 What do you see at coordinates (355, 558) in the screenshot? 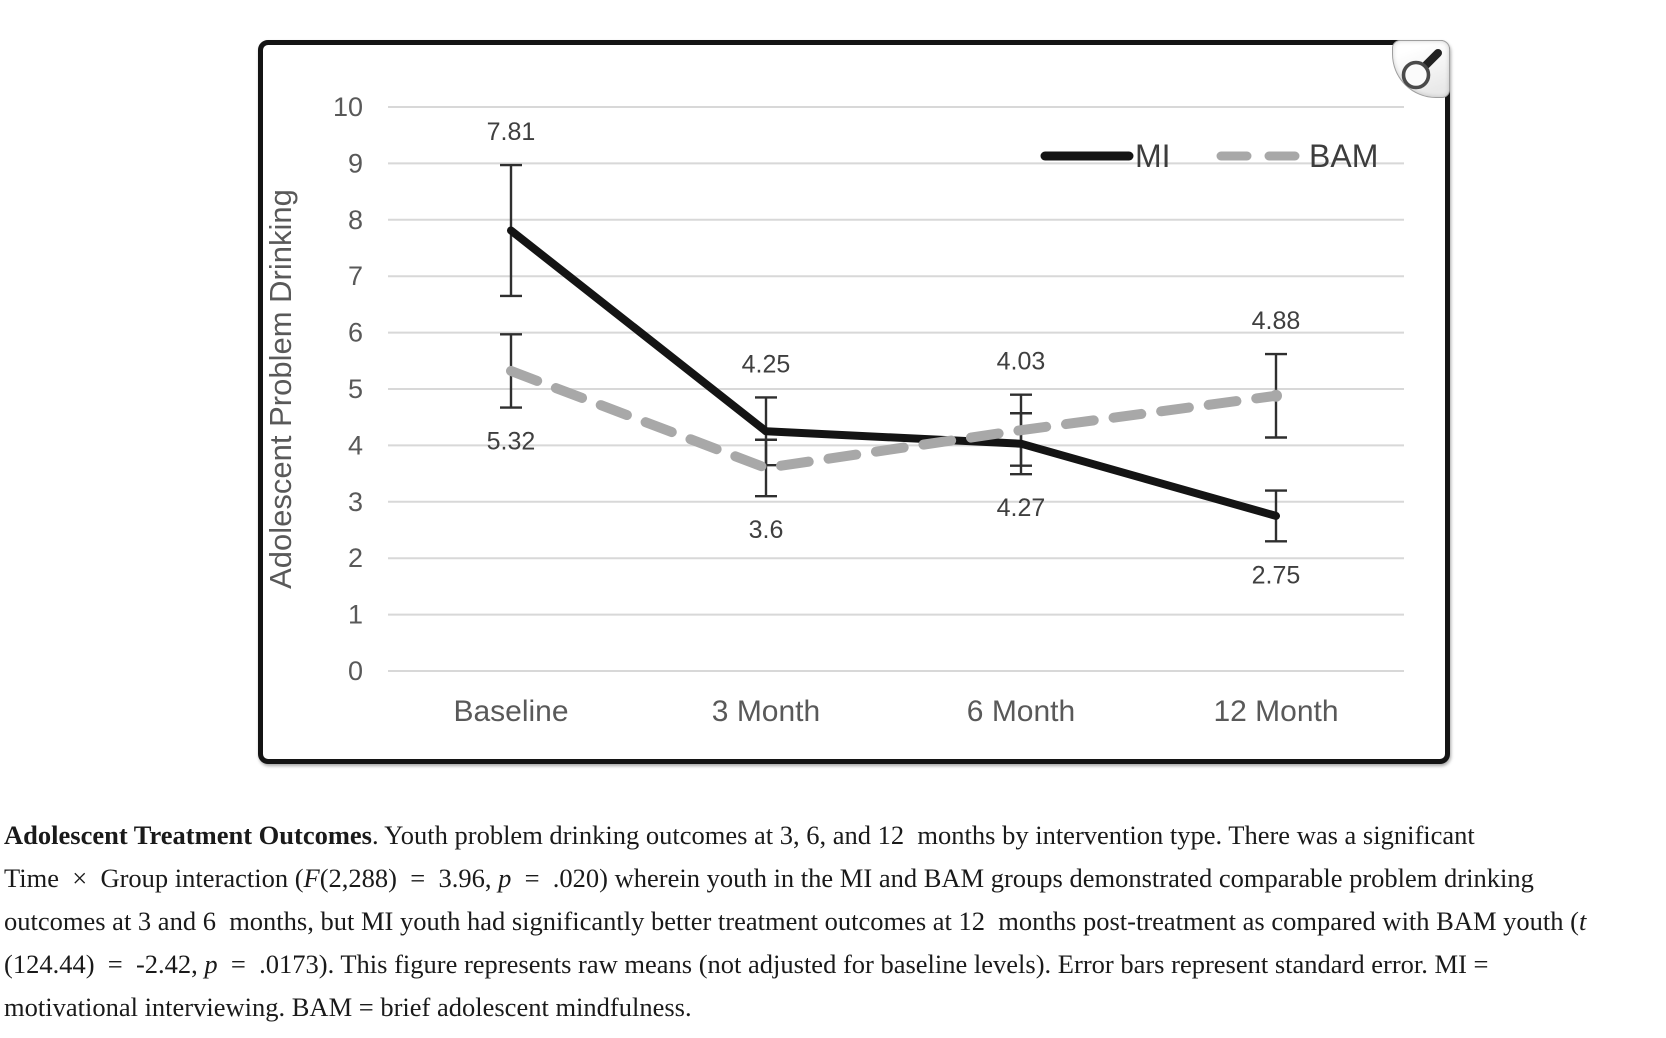
I see `y-tick-label: 2` at bounding box center [355, 558].